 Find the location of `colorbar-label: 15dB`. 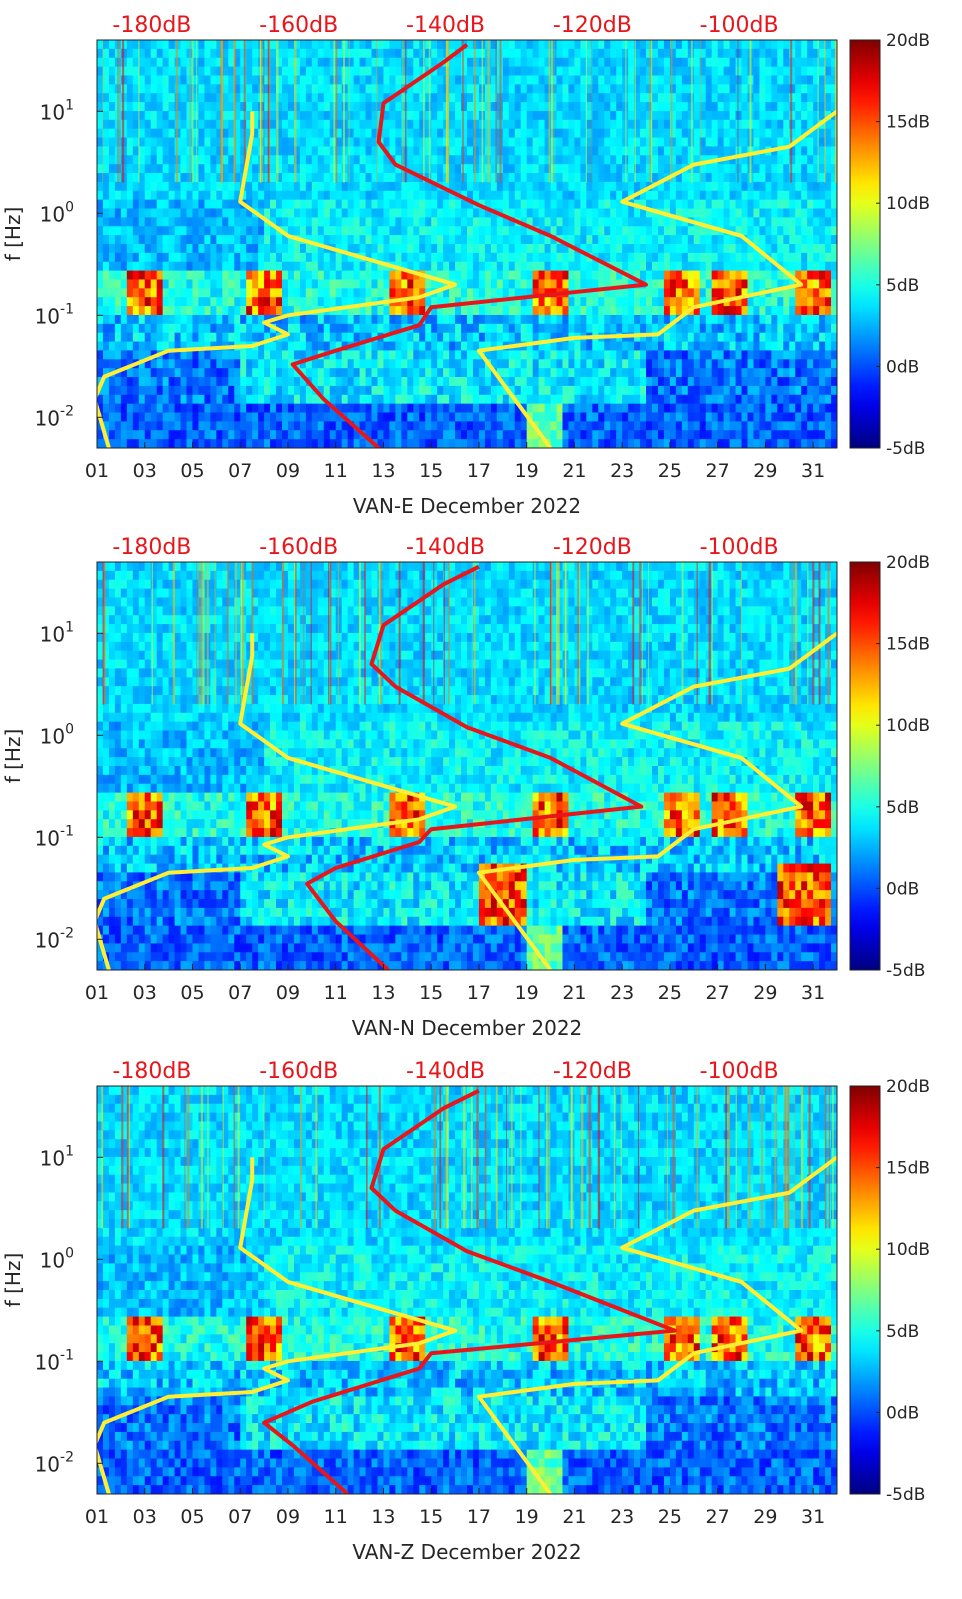

colorbar-label: 15dB is located at coordinates (908, 645).